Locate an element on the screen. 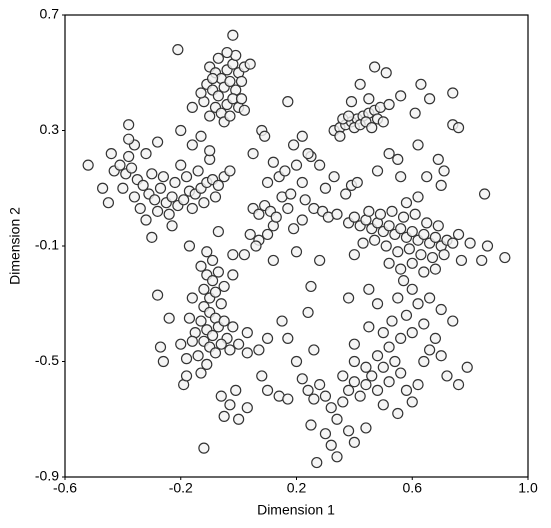  y-tick-label: 0.3 is located at coordinates (50, 129).